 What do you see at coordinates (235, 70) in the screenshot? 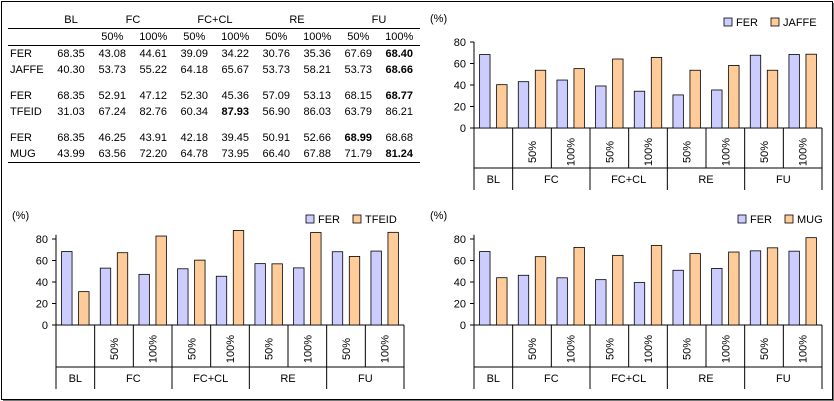
I see `table-cell: 65.67` at bounding box center [235, 70].